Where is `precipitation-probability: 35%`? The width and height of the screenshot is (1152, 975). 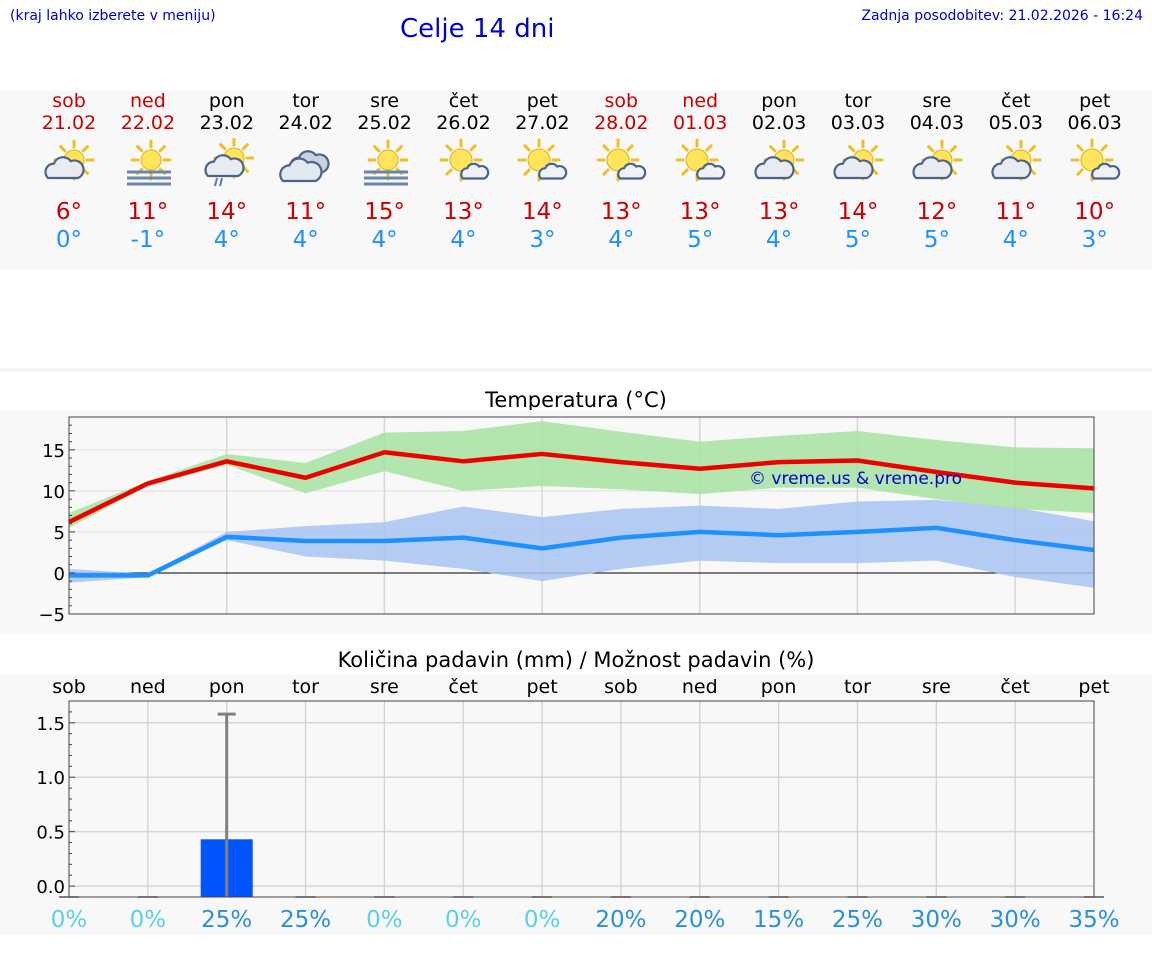
precipitation-probability: 35% is located at coordinates (1093, 920).